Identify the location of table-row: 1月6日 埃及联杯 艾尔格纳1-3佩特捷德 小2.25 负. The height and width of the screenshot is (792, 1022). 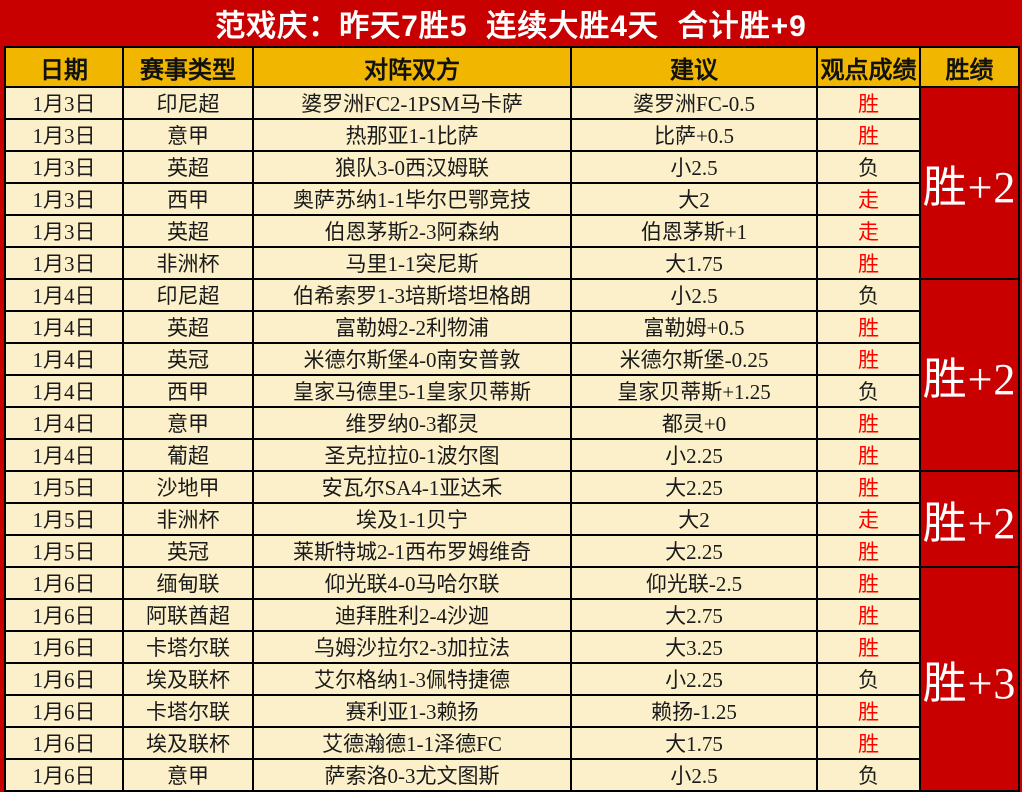
(511, 679).